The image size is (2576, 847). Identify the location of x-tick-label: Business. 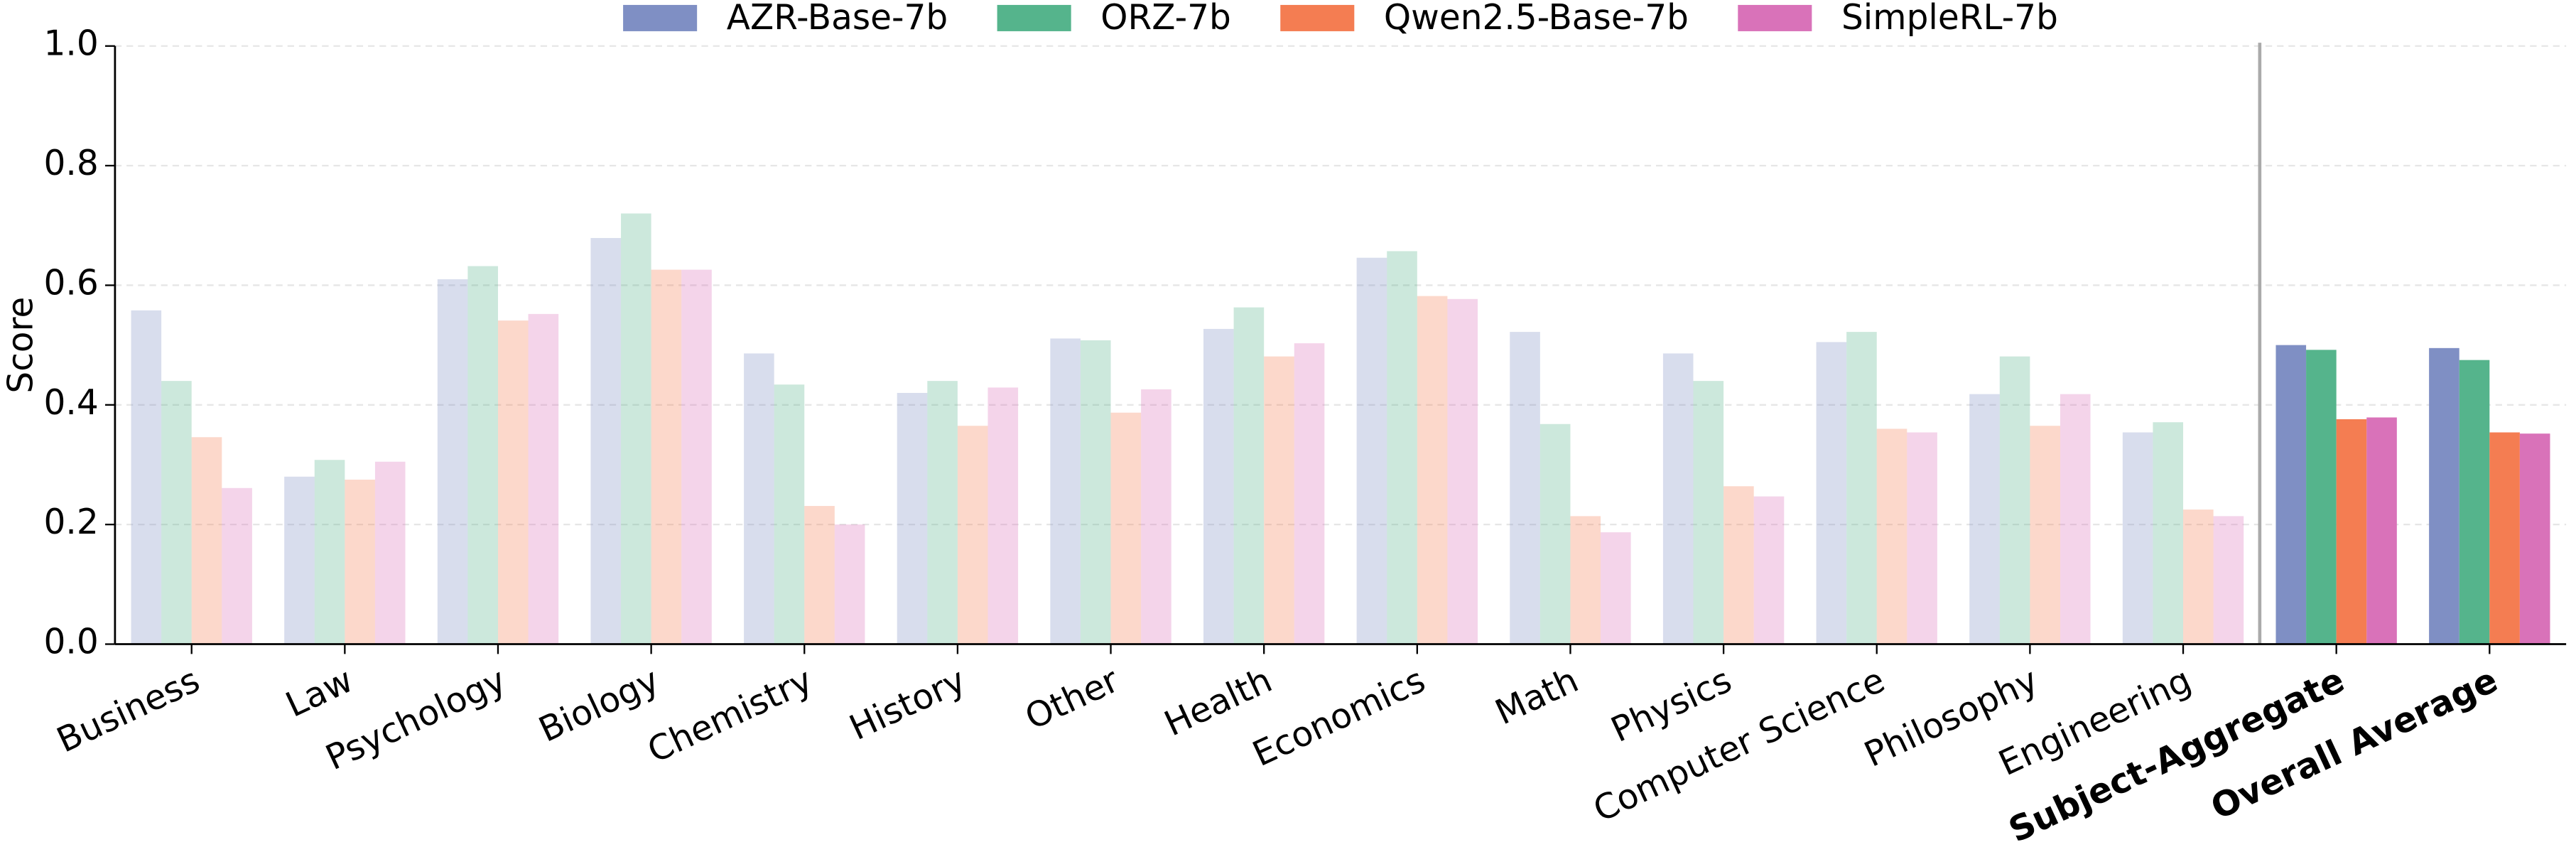
(128, 710).